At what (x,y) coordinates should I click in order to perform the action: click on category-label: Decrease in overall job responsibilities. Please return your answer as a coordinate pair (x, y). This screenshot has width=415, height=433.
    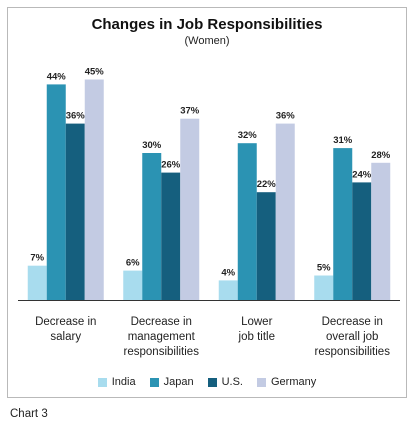
    Looking at the image, I should click on (353, 337).